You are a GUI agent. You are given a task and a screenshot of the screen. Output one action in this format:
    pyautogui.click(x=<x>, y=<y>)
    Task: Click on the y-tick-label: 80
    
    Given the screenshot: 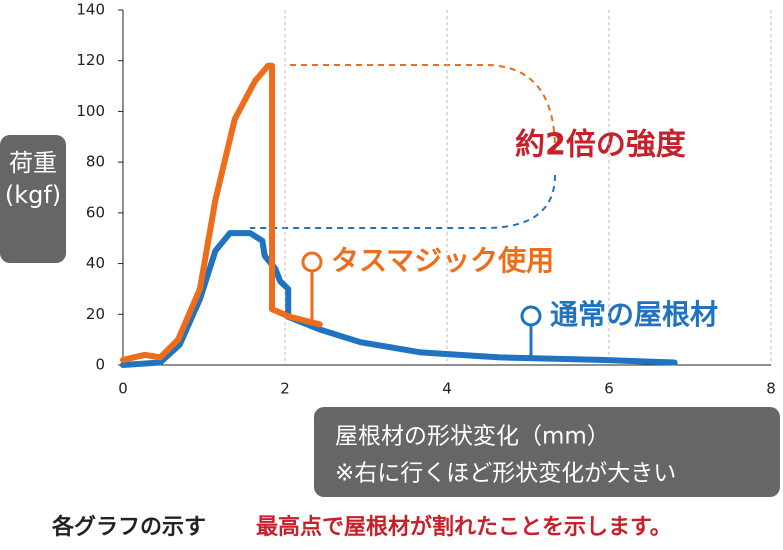 What is the action you would take?
    pyautogui.click(x=95, y=162)
    